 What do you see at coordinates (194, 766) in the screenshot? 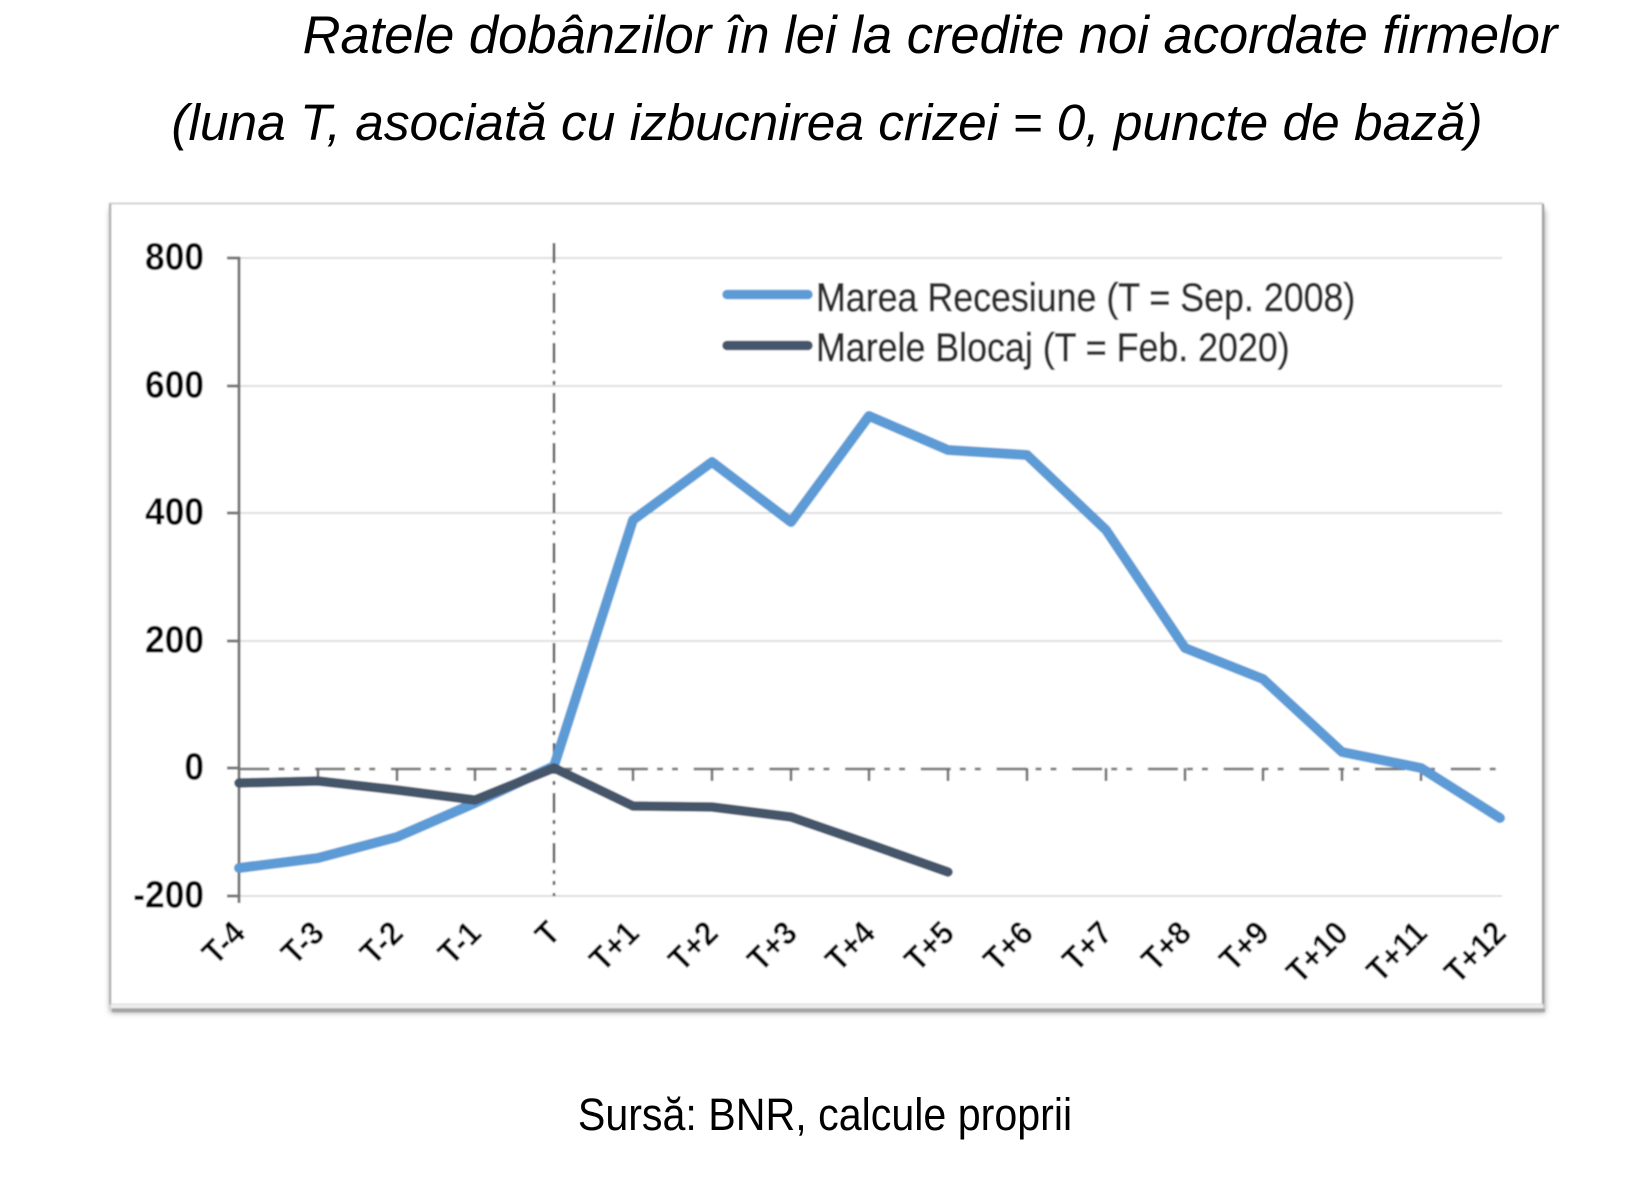
I see `svg-text: 0` at bounding box center [194, 766].